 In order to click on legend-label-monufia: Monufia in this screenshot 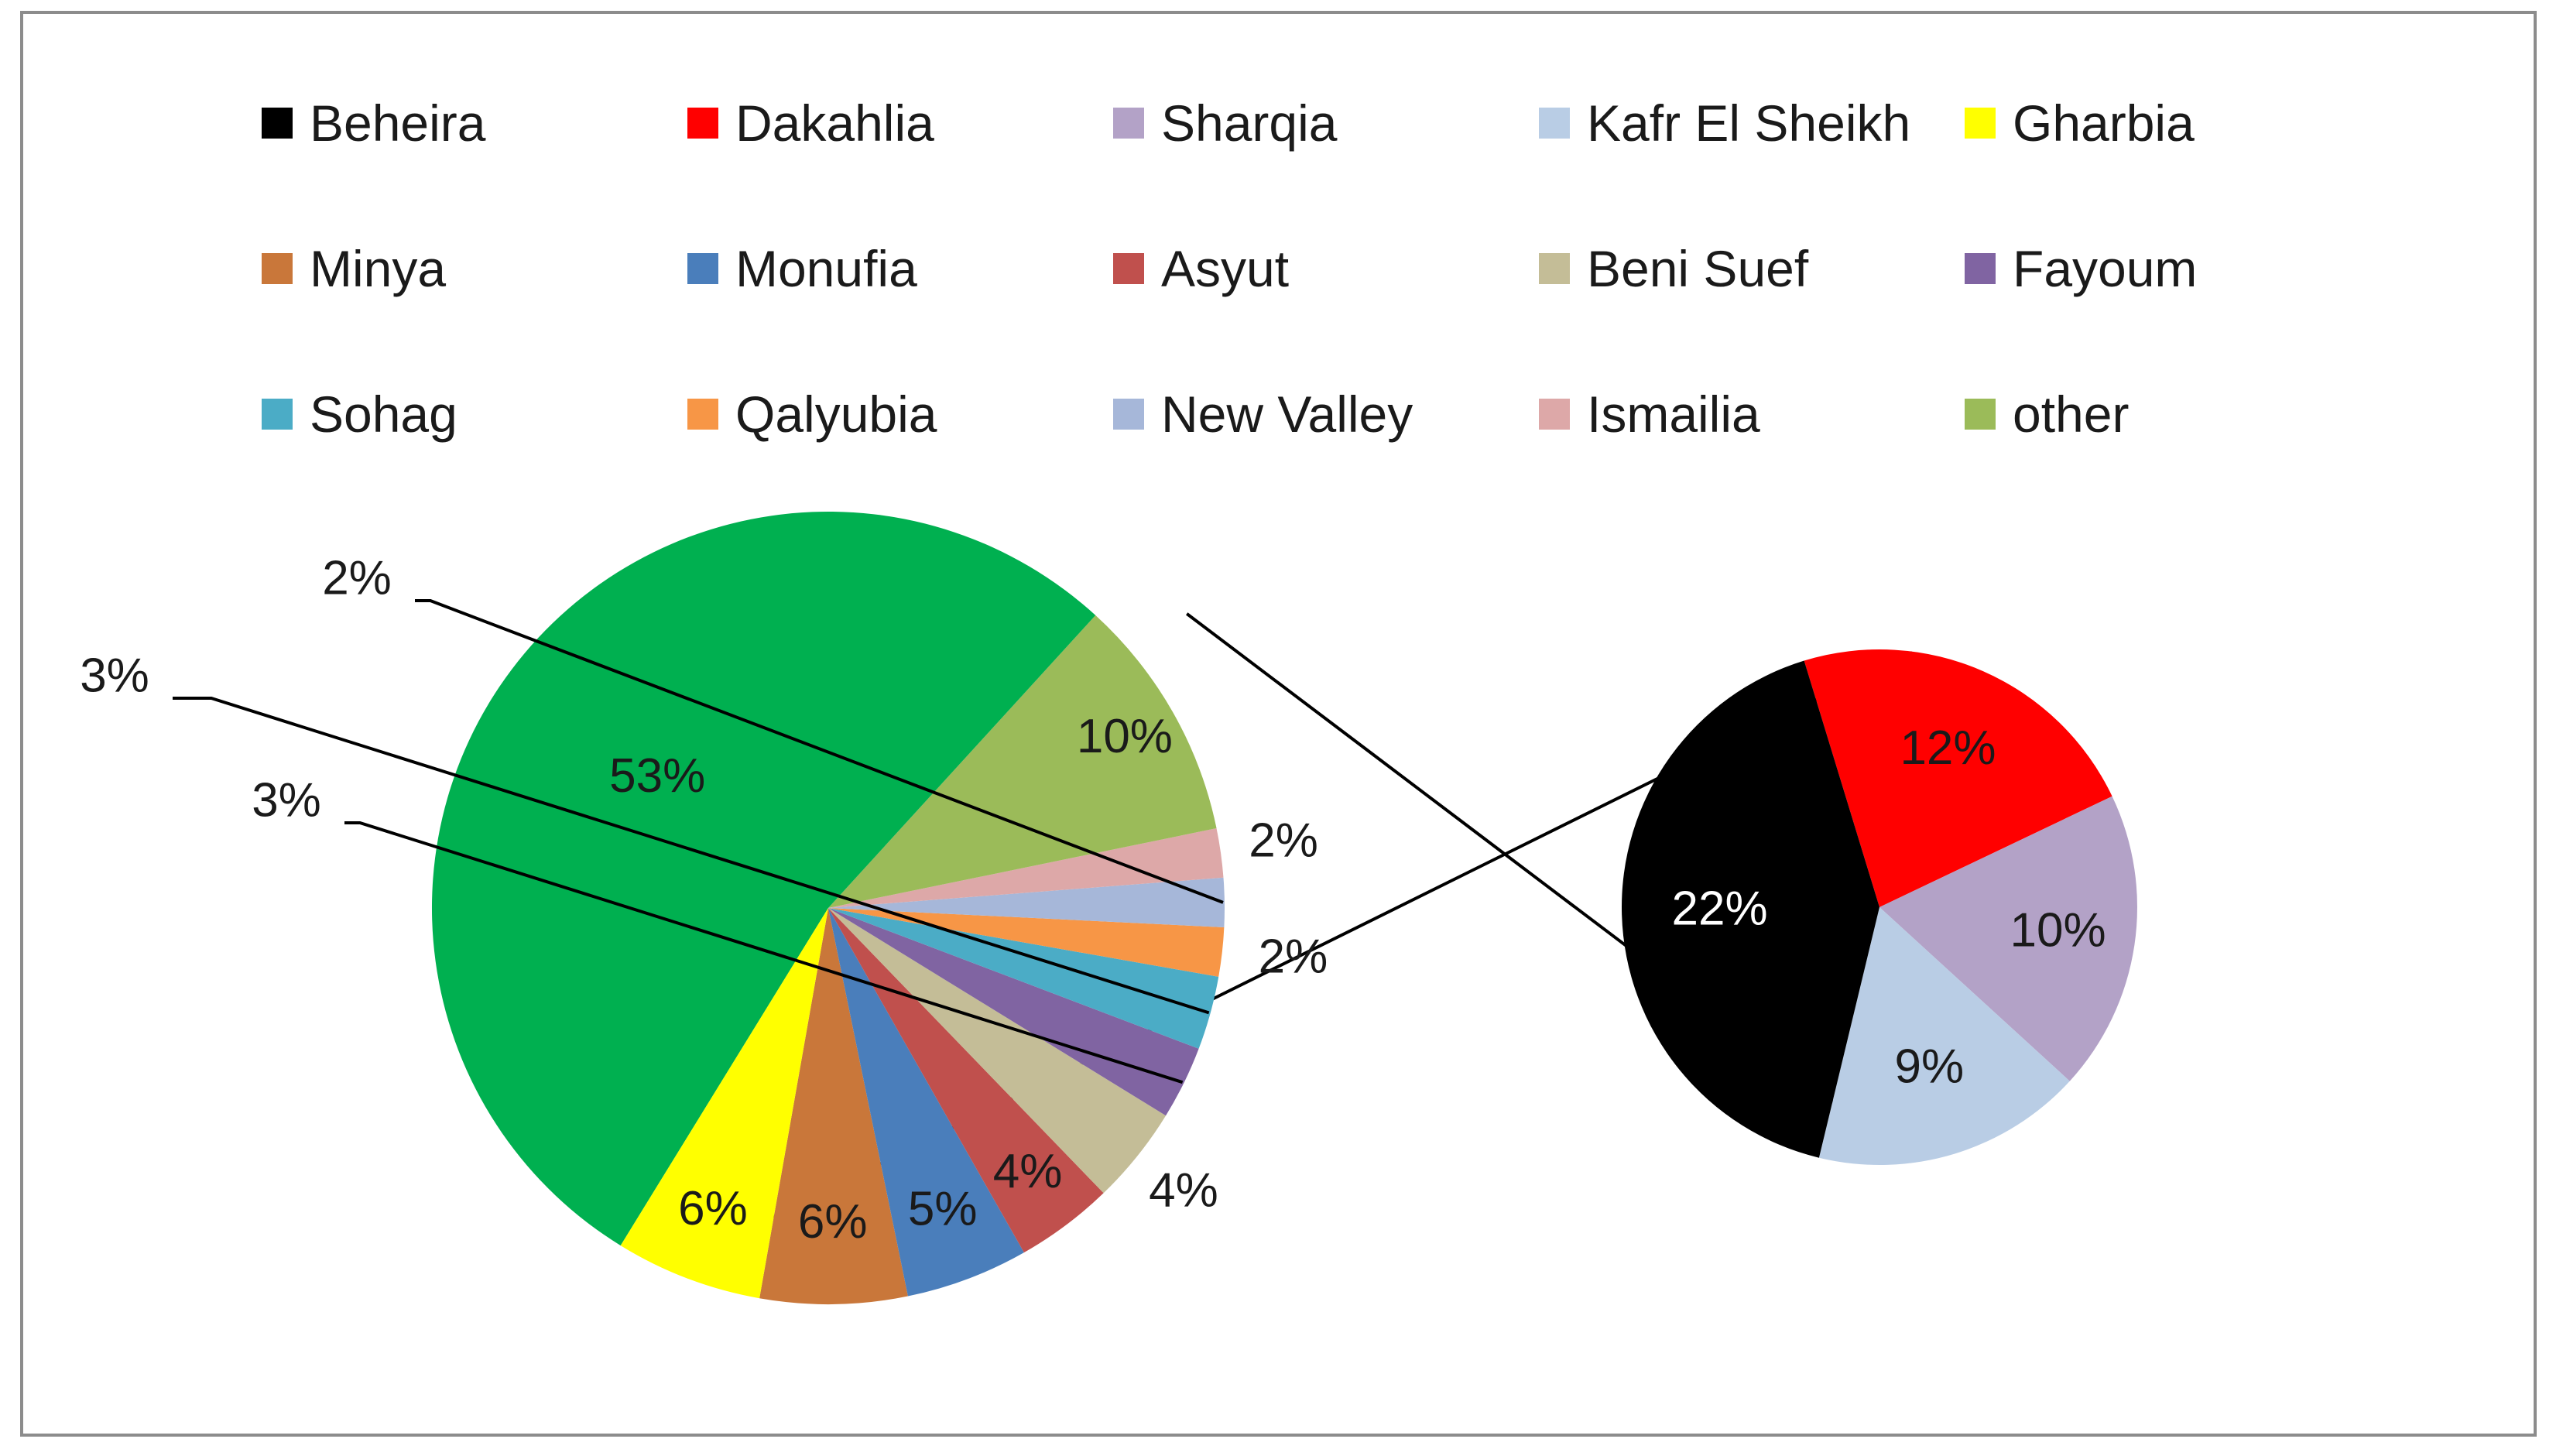, I will do `click(826, 268)`.